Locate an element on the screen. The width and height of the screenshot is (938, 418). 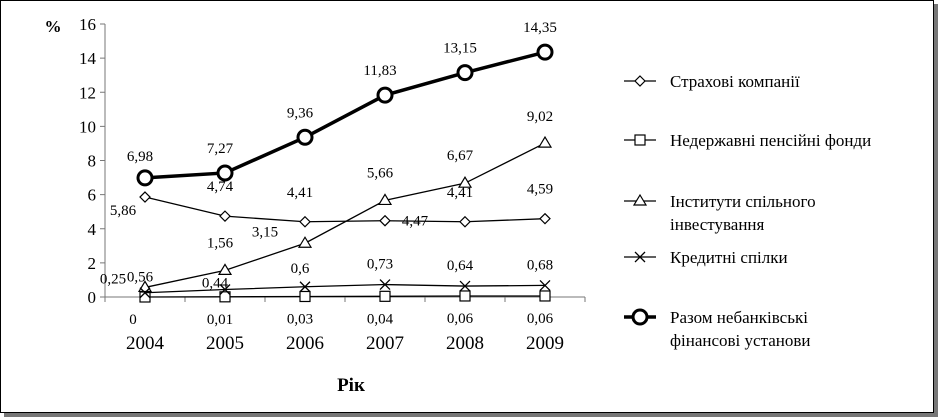
data-label: 0,68 is located at coordinates (540, 265).